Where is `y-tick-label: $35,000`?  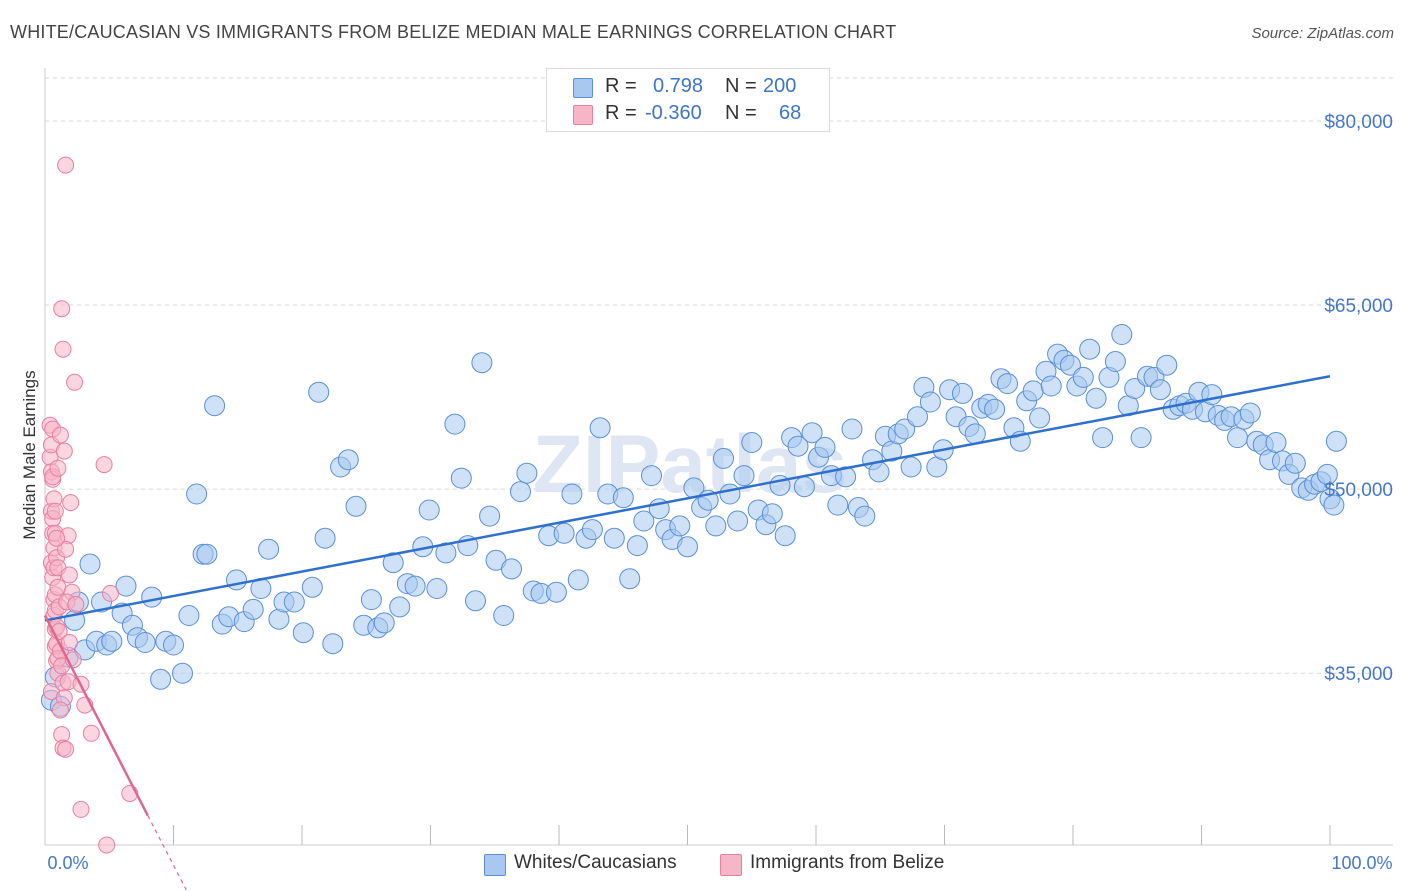 y-tick-label: $35,000 is located at coordinates (1358, 674).